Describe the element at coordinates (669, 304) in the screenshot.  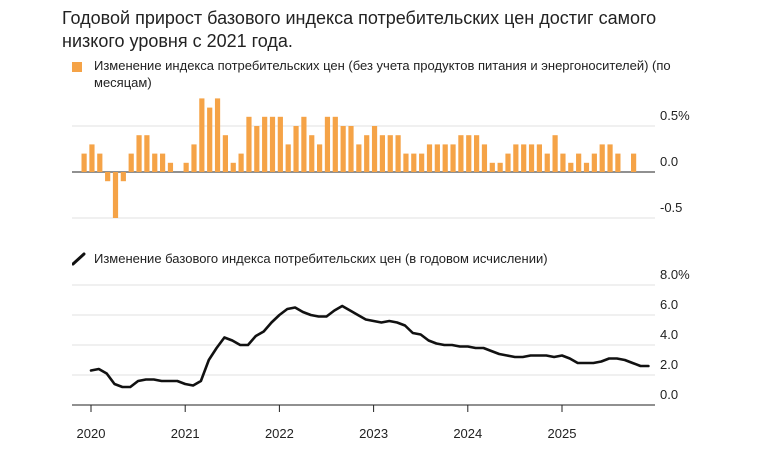
I see `line-y-tick-label: 6.0` at that location.